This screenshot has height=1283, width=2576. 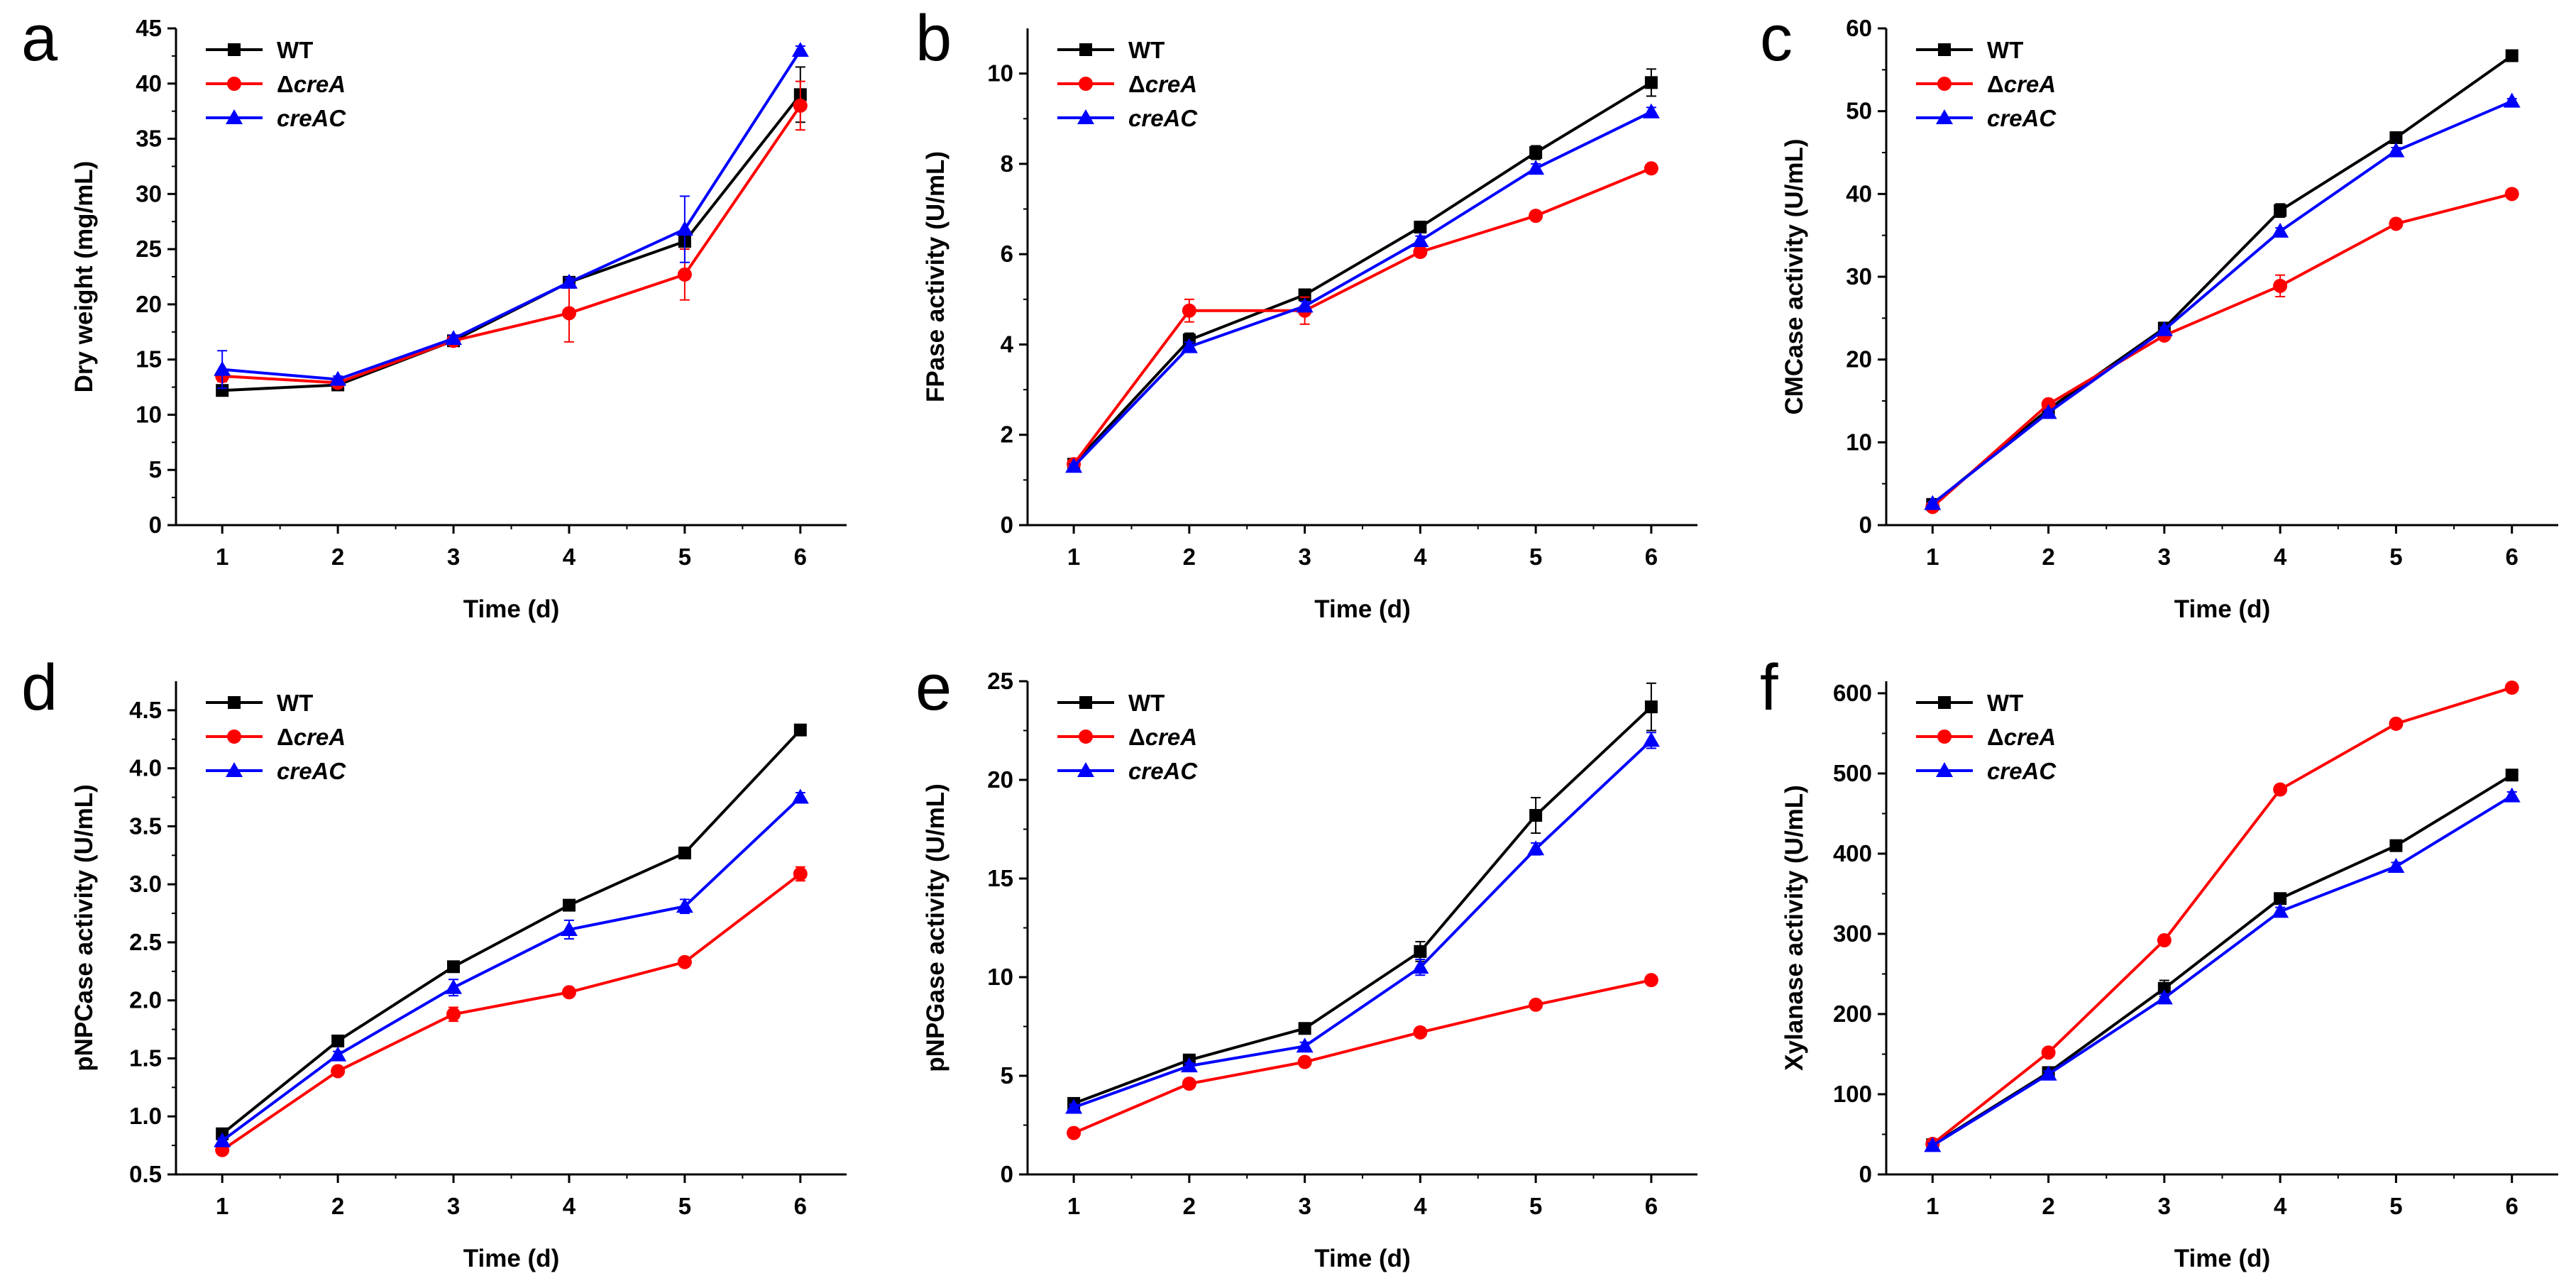 I want to click on y-tick-label: 40, so click(x=149, y=83).